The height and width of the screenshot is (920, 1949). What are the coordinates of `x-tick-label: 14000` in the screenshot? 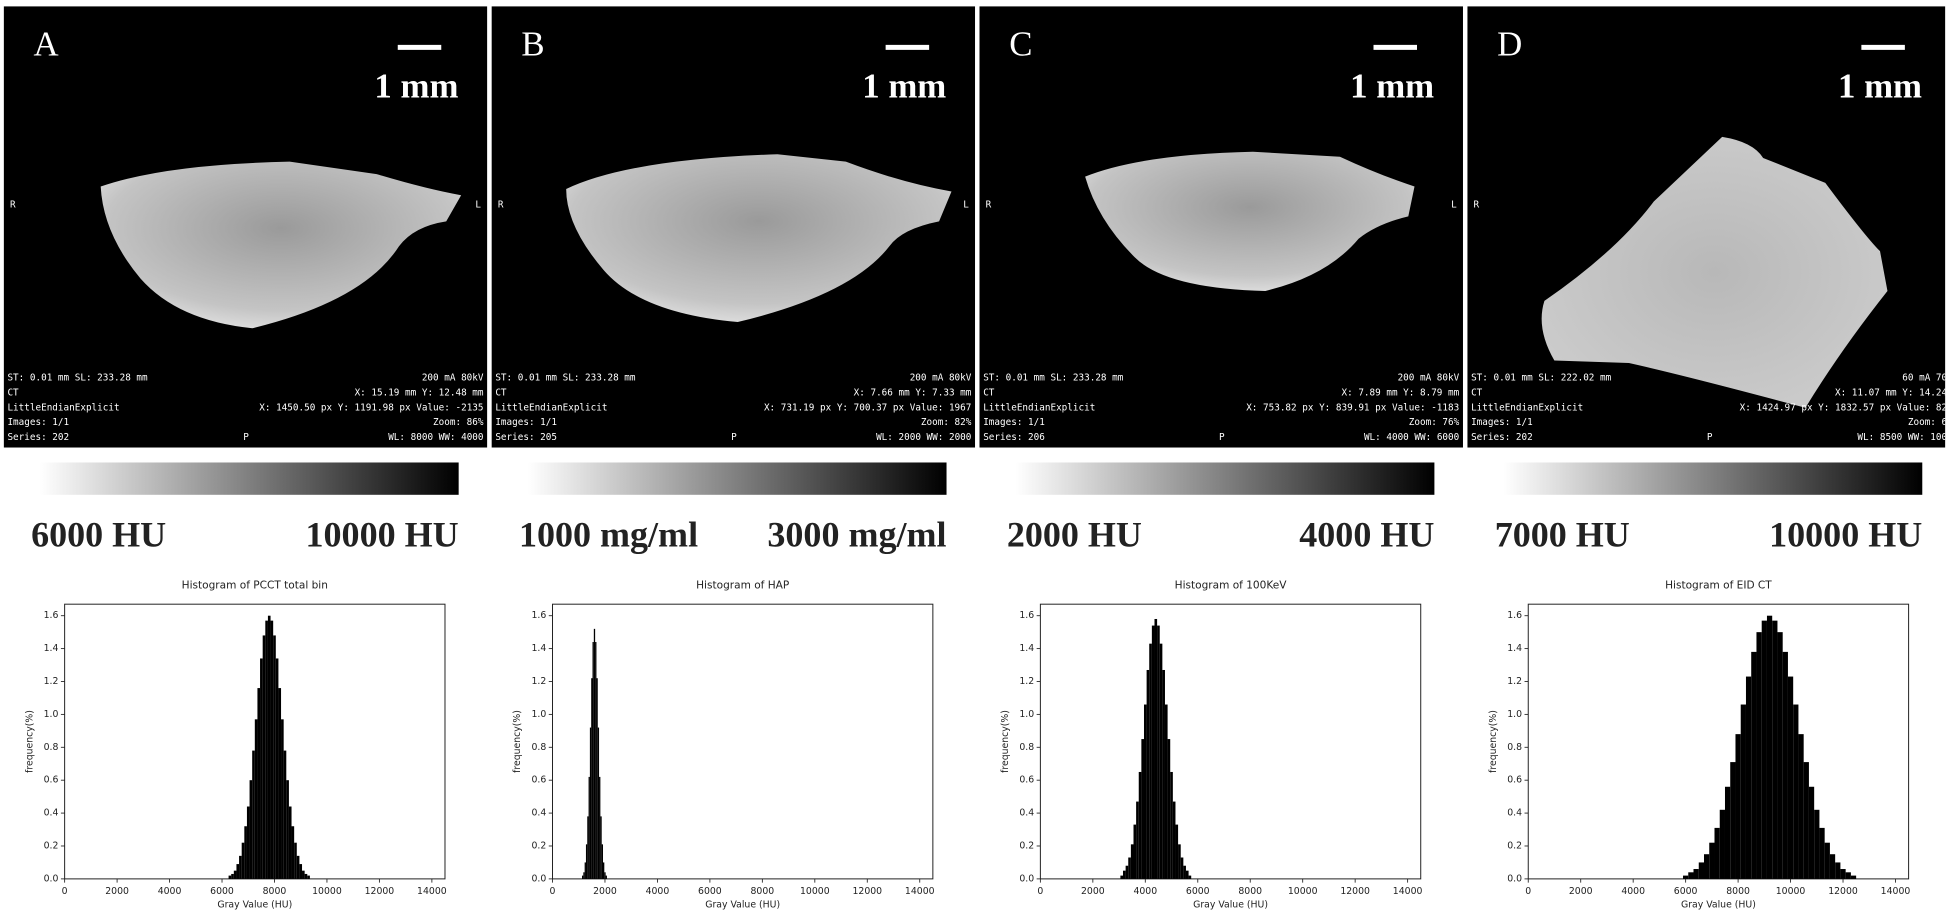 It's located at (1896, 891).